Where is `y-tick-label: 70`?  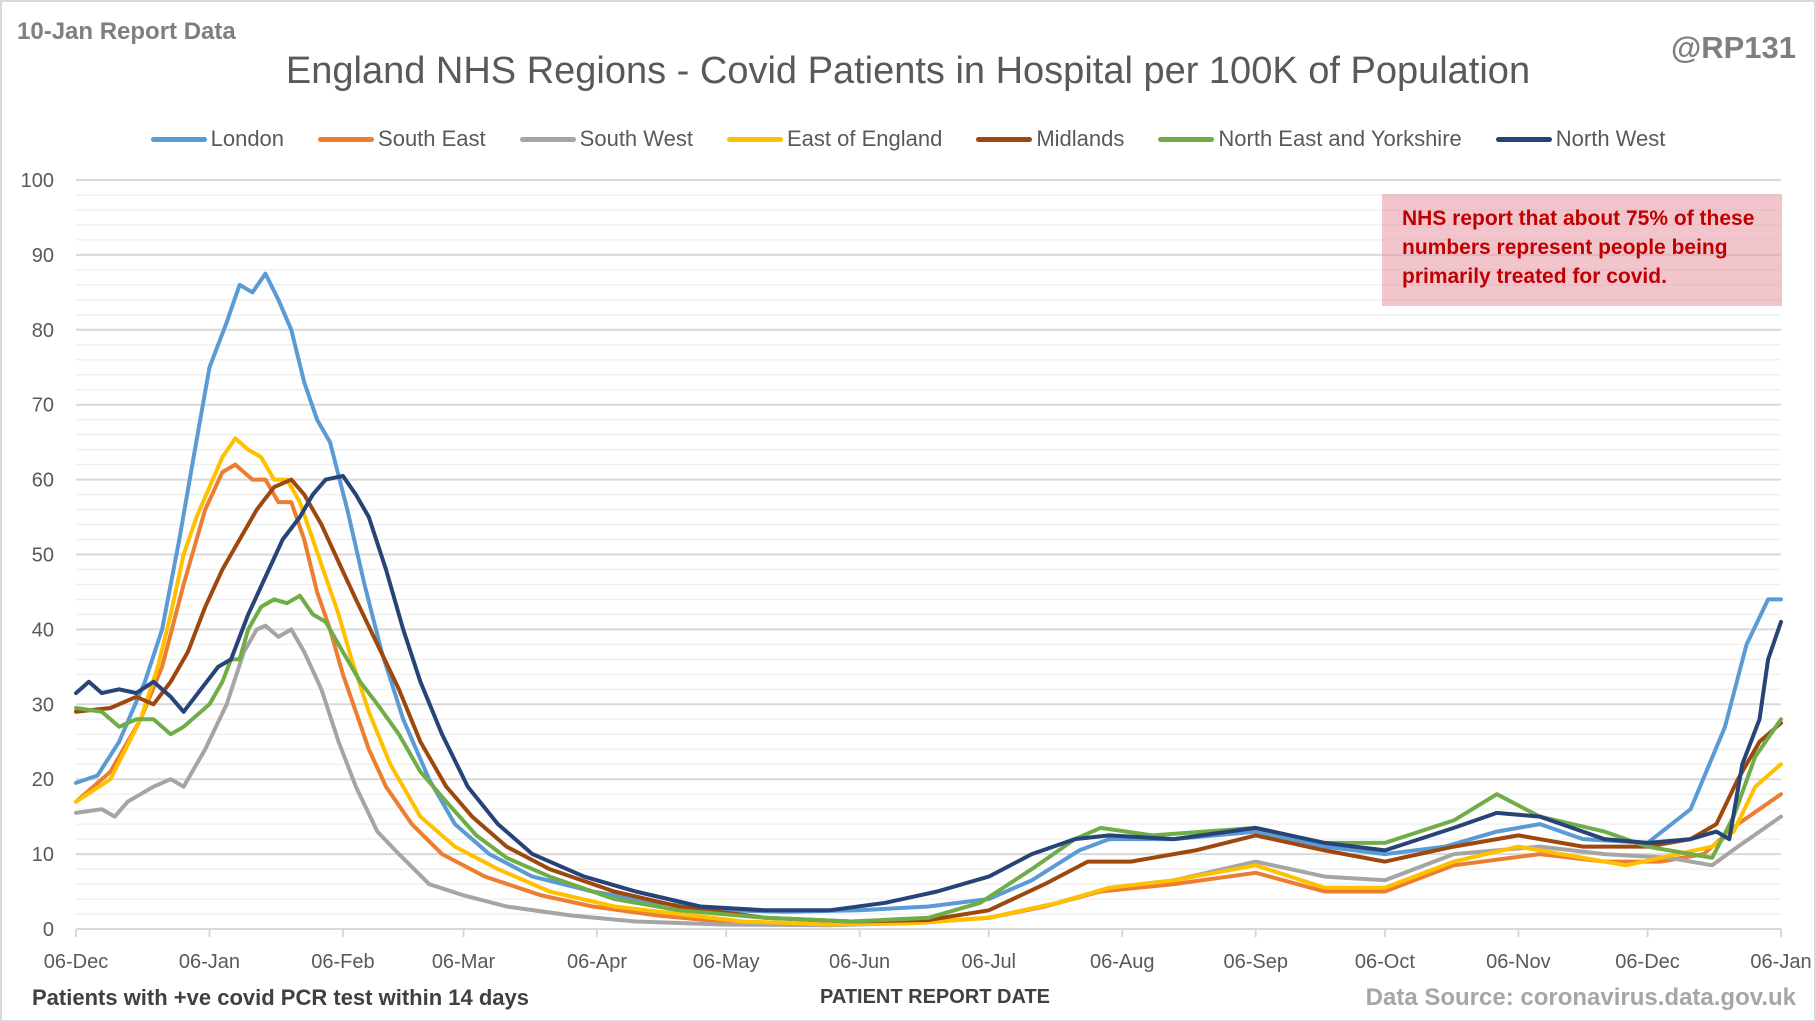 y-tick-label: 70 is located at coordinates (43, 406).